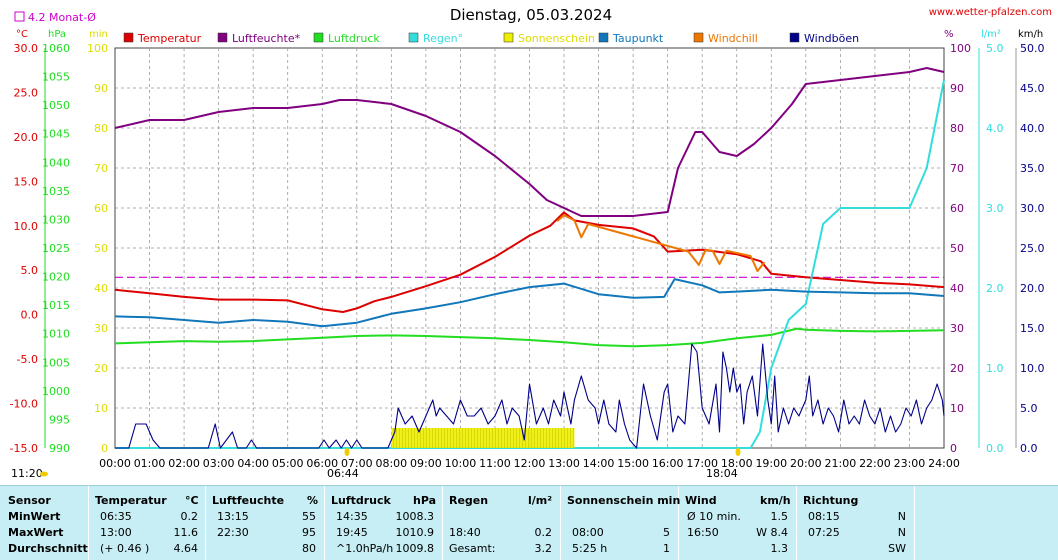 This screenshot has width=1058, height=560. What do you see at coordinates (22, 34) in the screenshot?
I see `temperature-unit: °C` at bounding box center [22, 34].